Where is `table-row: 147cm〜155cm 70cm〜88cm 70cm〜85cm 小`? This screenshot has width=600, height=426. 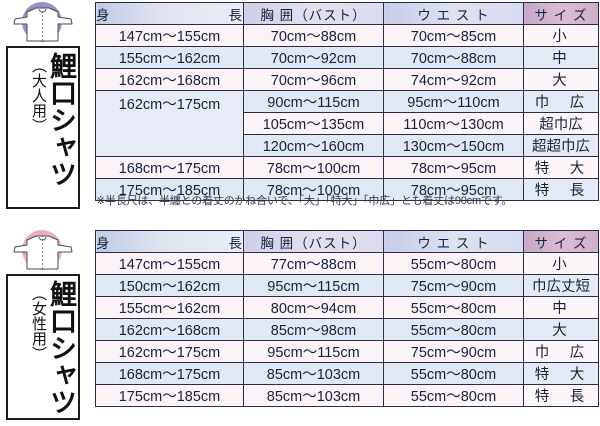
table-row: 147cm〜155cm 70cm〜88cm 70cm〜85cm 小 is located at coordinates (347, 35).